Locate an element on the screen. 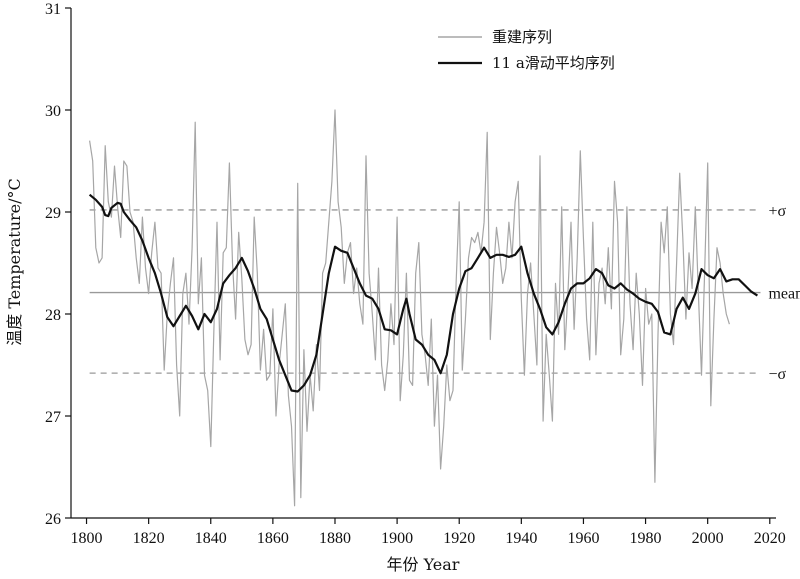  legend-label-moving-average: 11 a滑动平均序列 is located at coordinates (553, 63).